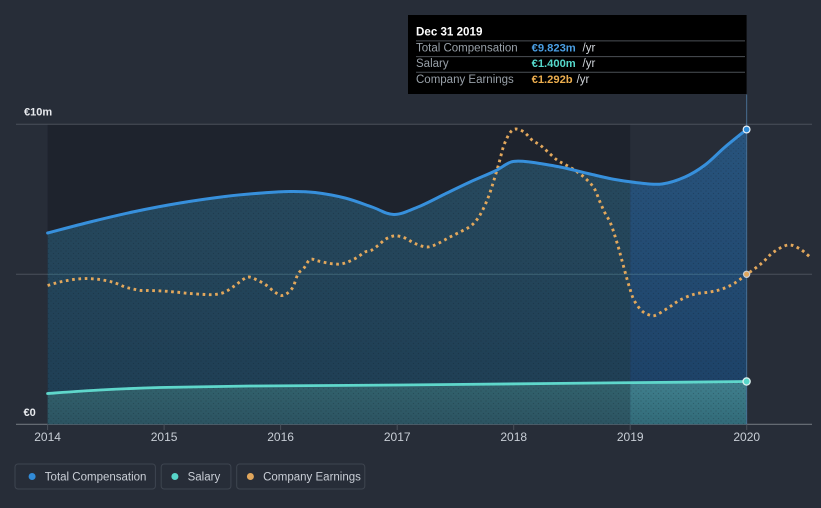 The height and width of the screenshot is (508, 821). I want to click on svg-text: €1.292b, so click(552, 80).